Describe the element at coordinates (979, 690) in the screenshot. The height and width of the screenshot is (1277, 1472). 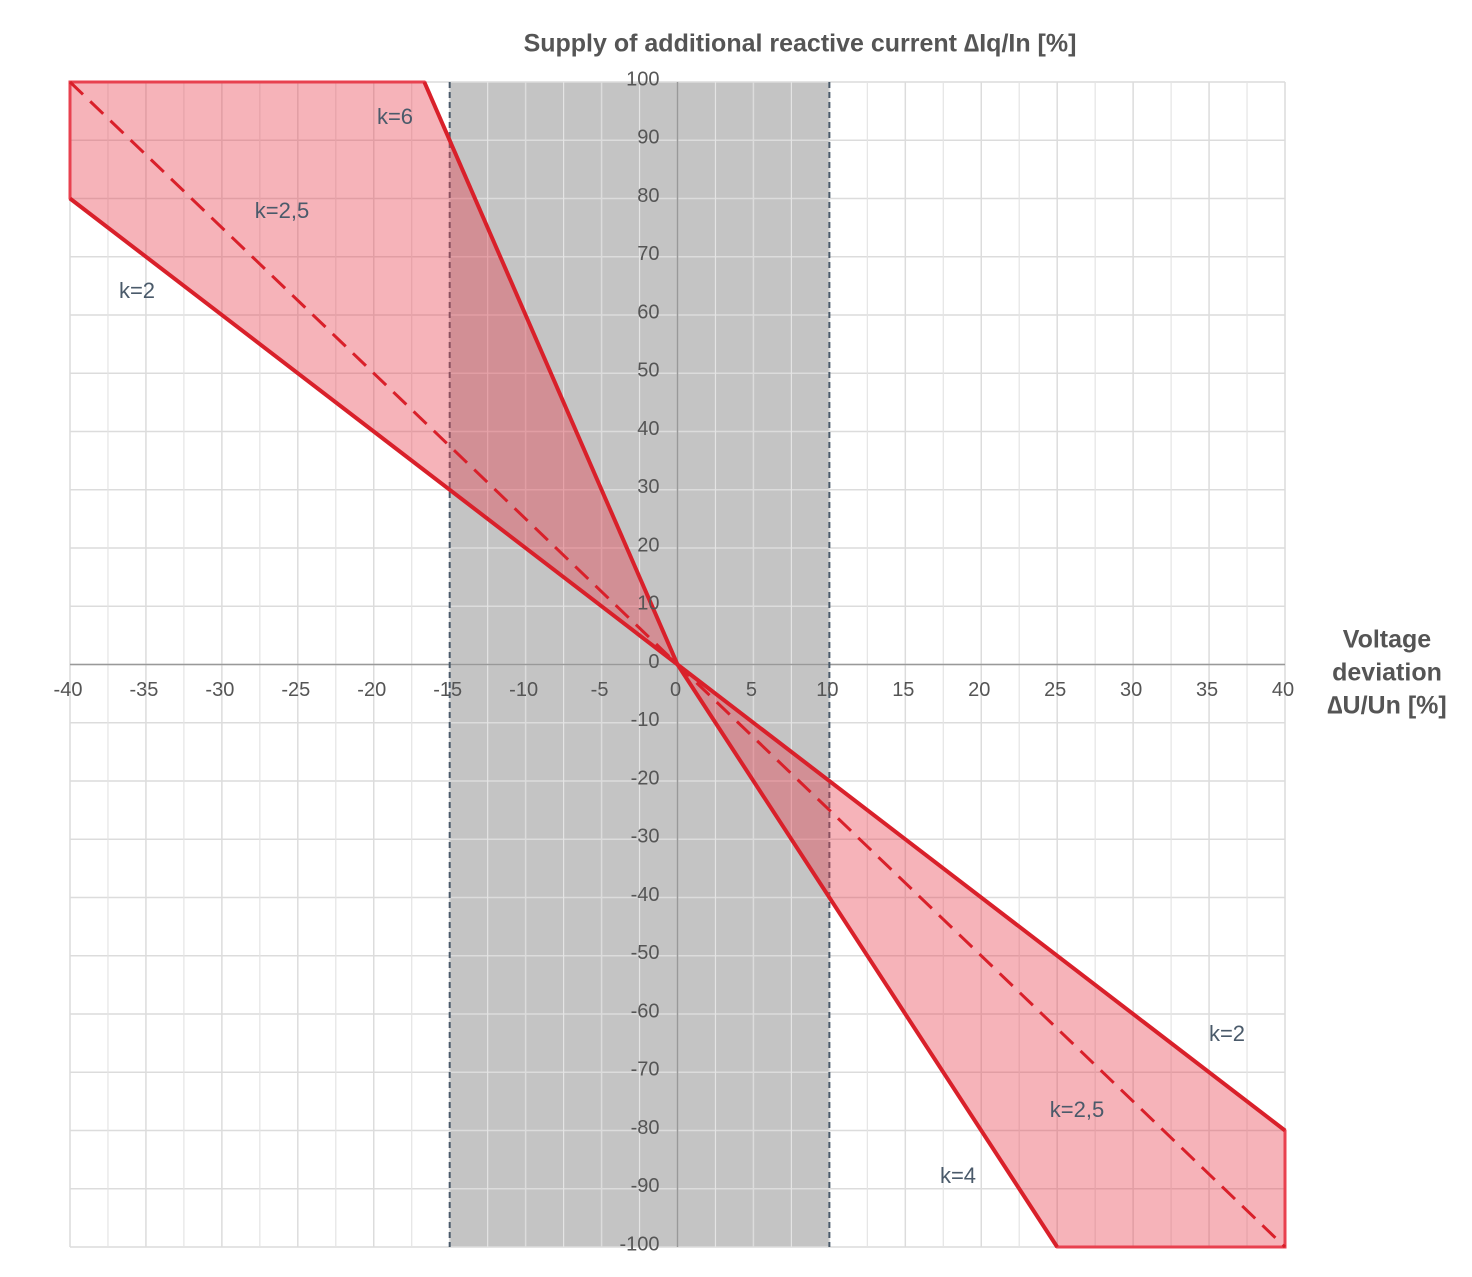
I see `x-tick-label: 20` at that location.